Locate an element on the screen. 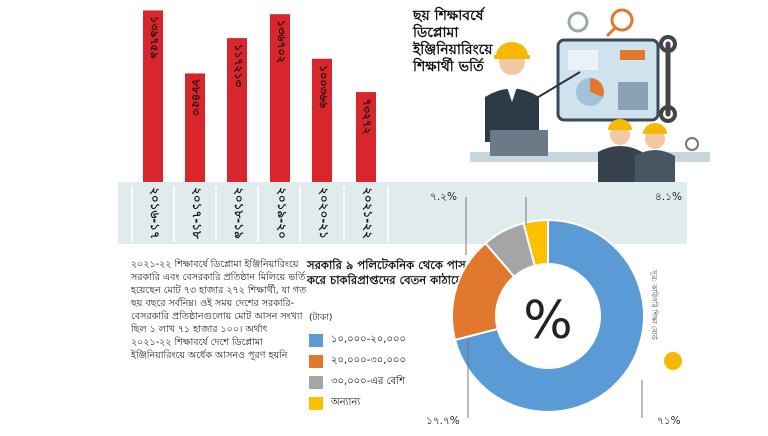 The image size is (768, 436). bar-2020 is located at coordinates (322, 120).